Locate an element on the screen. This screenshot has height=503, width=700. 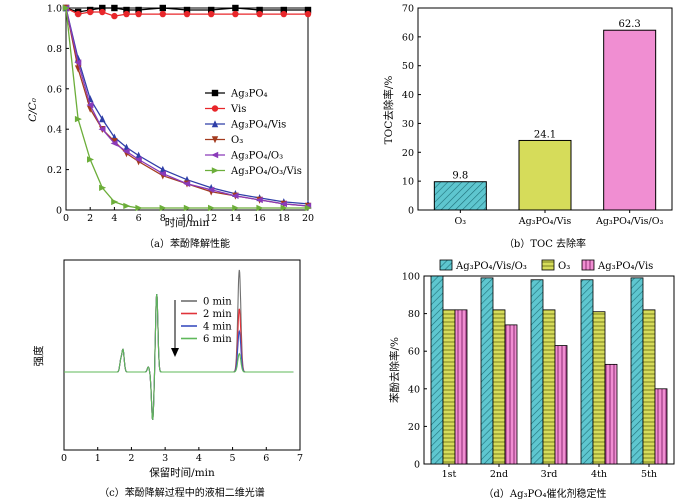
x-tick-label: 4th is located at coordinates (599, 474).